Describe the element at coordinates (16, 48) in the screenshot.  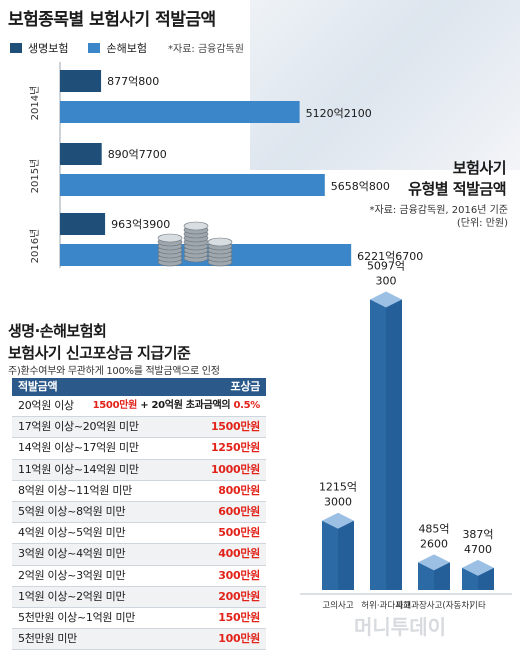
I see `legend-swatch-life` at that location.